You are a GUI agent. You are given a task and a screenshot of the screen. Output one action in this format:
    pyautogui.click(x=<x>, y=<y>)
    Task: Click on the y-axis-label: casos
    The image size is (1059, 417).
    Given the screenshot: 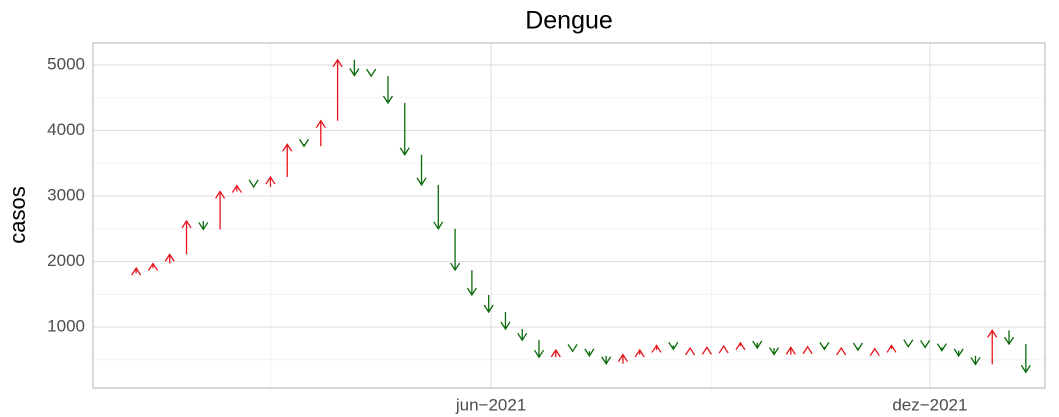 What is the action you would take?
    pyautogui.click(x=17, y=214)
    